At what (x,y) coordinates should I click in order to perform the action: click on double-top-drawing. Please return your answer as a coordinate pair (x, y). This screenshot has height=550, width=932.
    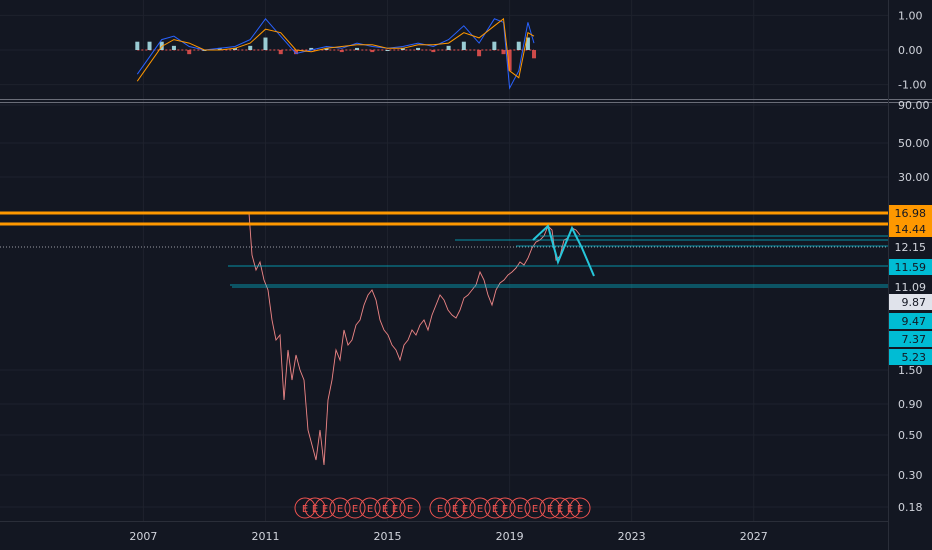
    Looking at the image, I should click on (563, 250).